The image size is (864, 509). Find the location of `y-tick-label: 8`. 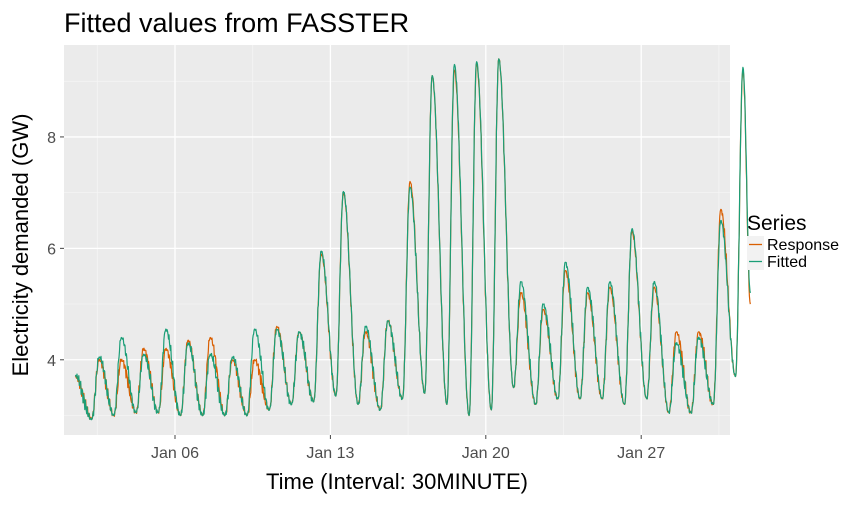

y-tick-label: 8 is located at coordinates (51, 138).